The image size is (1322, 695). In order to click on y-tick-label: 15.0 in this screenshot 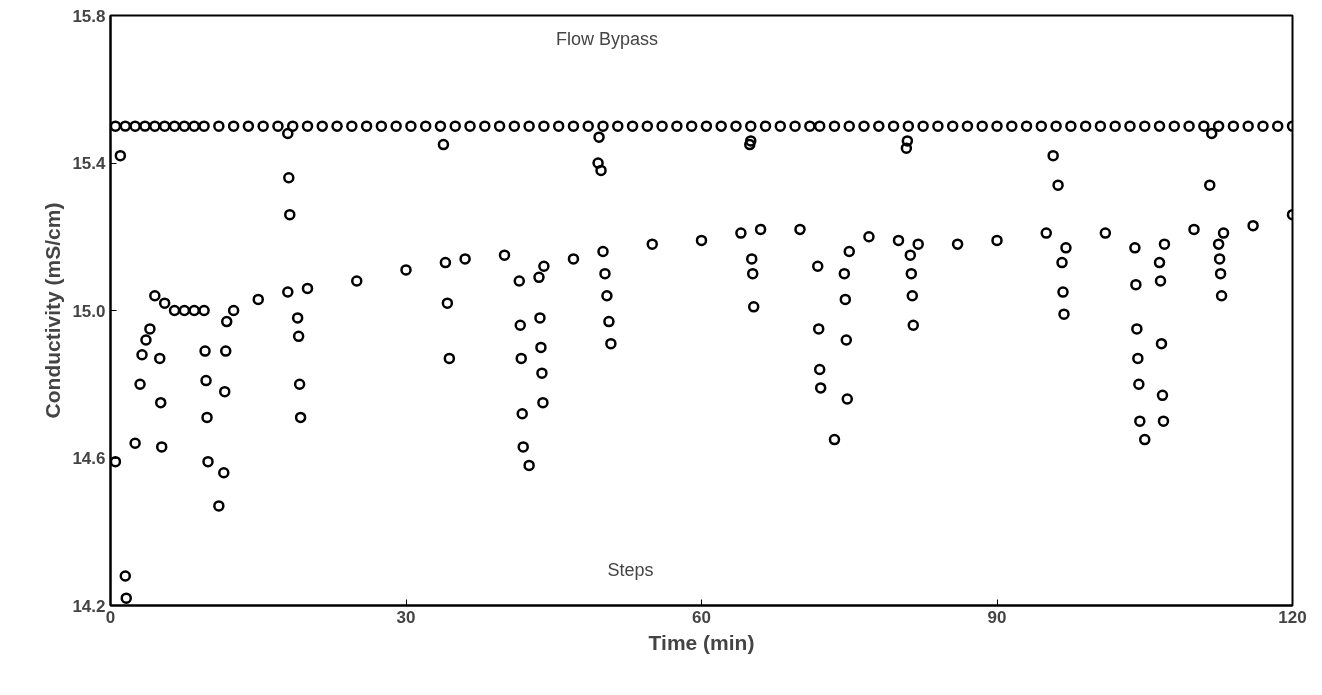, I will do `click(89, 311)`.